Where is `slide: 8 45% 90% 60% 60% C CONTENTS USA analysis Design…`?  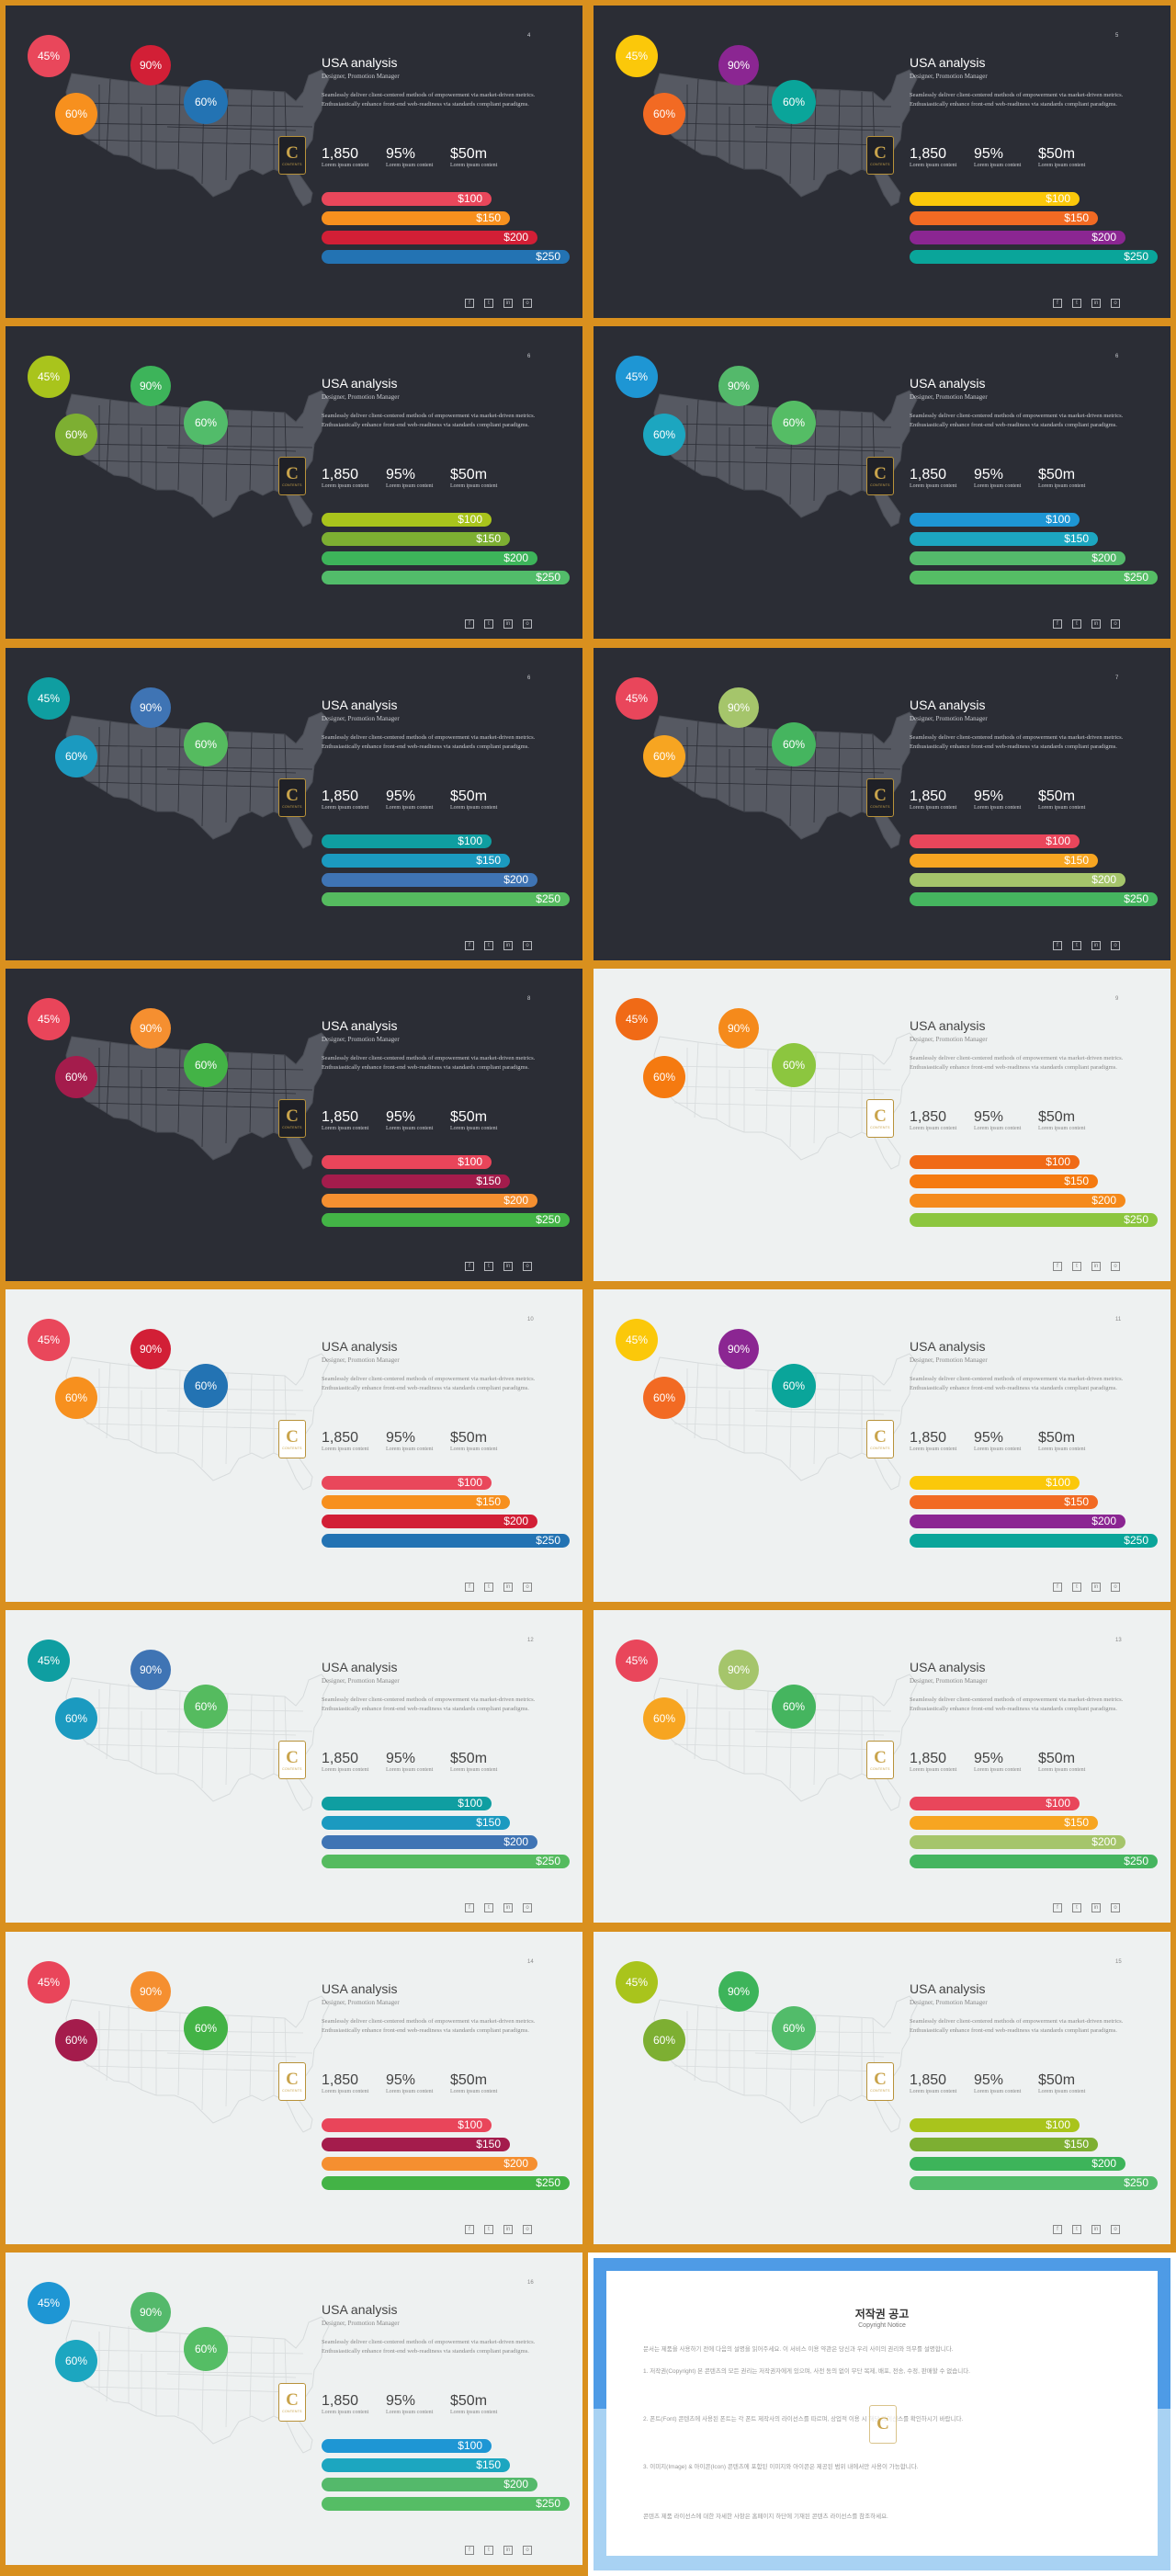
slide: 8 45% 90% 60% 60% C CONTENTS USA analysis Design… is located at coordinates (294, 1125).